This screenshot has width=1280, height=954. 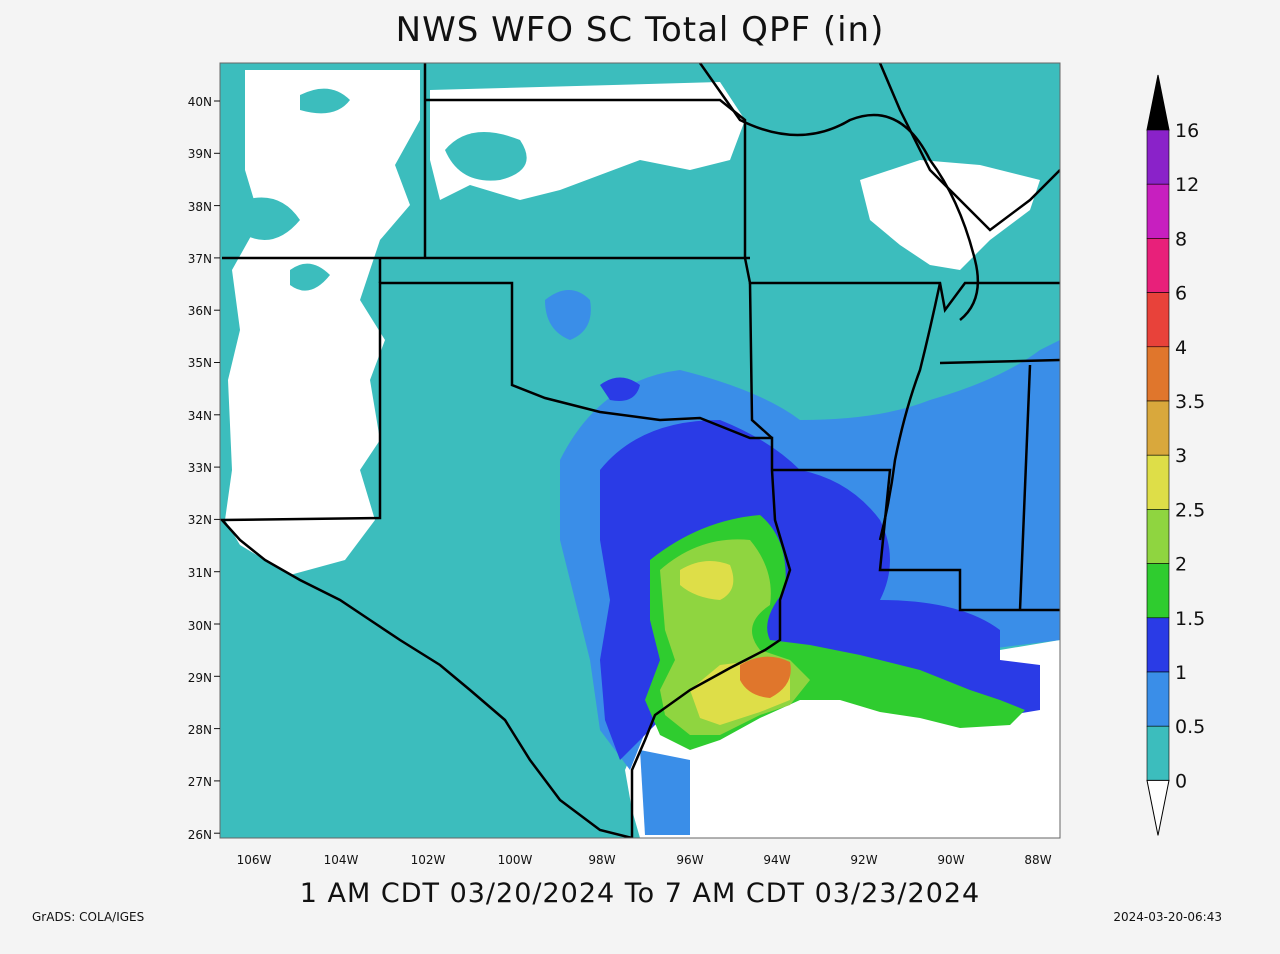 What do you see at coordinates (601, 860) in the screenshot?
I see `lon-label: 98W` at bounding box center [601, 860].